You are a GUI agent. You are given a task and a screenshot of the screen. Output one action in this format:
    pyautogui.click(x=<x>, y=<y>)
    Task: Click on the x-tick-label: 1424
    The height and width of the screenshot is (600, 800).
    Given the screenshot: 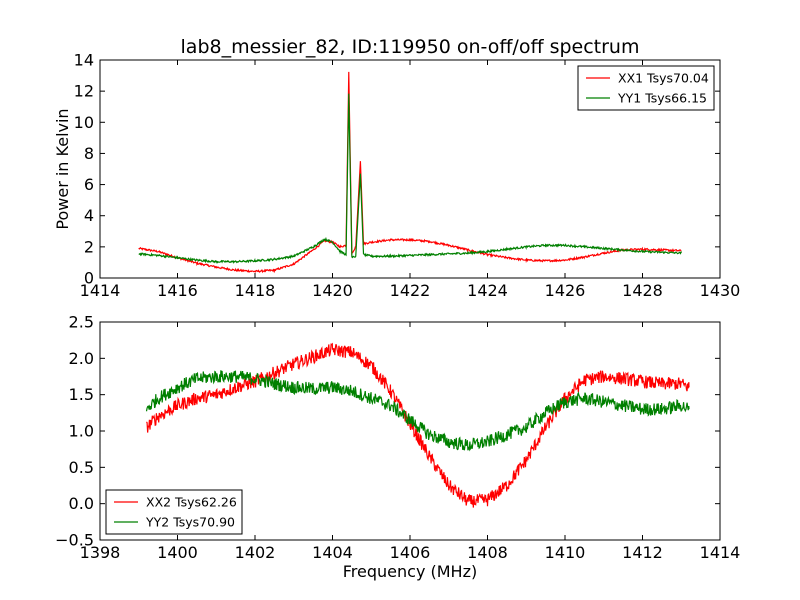 What is the action you would take?
    pyautogui.click(x=487, y=290)
    